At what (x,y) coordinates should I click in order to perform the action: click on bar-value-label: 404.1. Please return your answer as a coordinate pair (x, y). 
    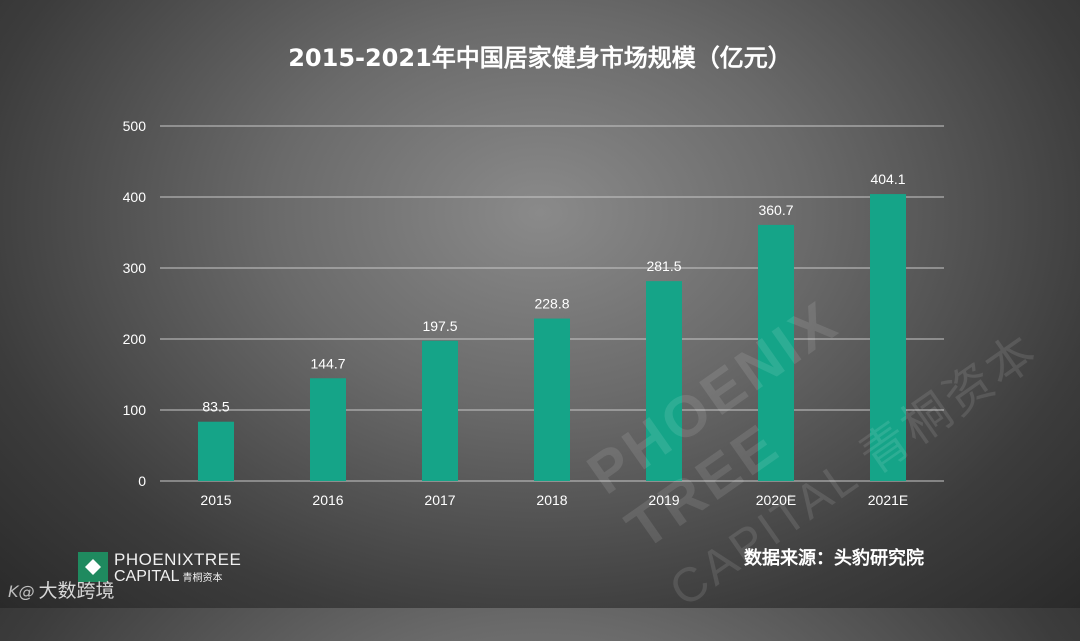
    Looking at the image, I should click on (887, 179).